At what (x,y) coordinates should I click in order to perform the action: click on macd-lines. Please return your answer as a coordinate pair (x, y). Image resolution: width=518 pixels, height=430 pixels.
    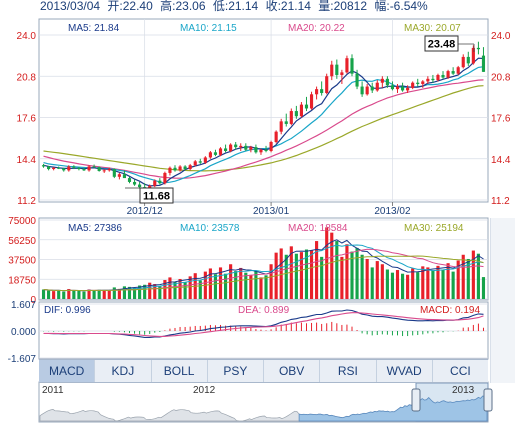
    Looking at the image, I should click on (263, 323).